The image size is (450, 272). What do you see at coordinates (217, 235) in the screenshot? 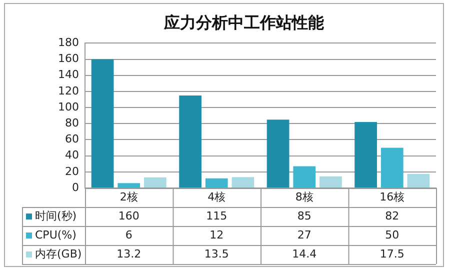
I see `data-label: 12` at bounding box center [217, 235].